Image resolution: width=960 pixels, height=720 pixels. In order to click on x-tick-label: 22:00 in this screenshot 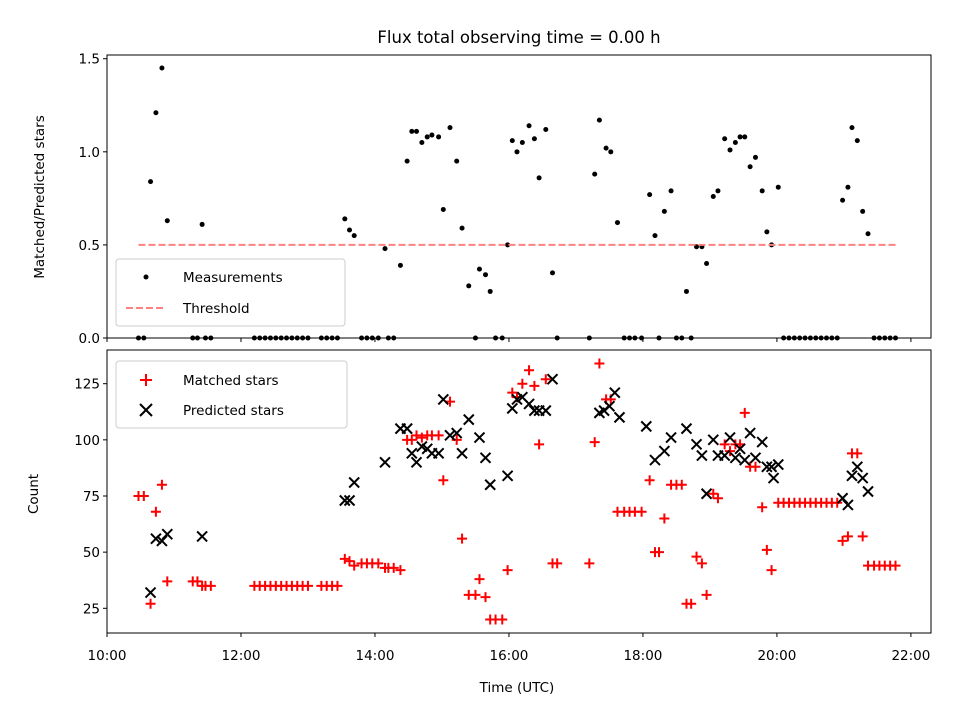, I will do `click(910, 656)`.